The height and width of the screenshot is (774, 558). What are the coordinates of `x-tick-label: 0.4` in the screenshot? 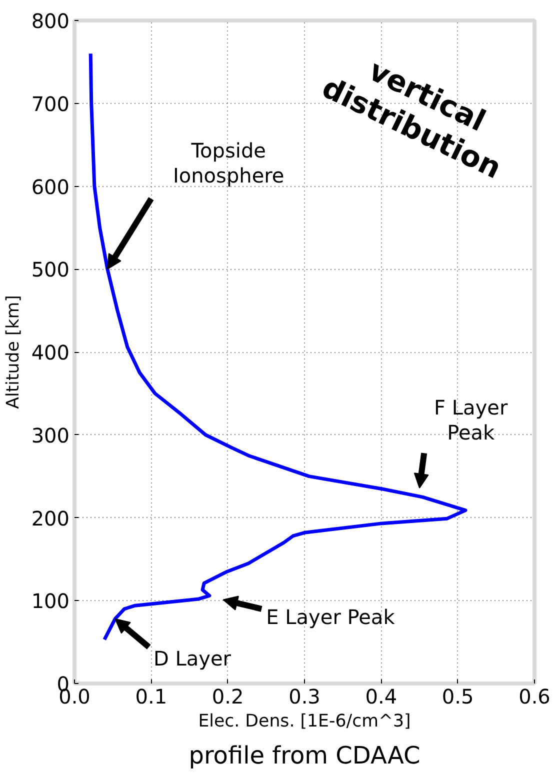 It's located at (381, 696).